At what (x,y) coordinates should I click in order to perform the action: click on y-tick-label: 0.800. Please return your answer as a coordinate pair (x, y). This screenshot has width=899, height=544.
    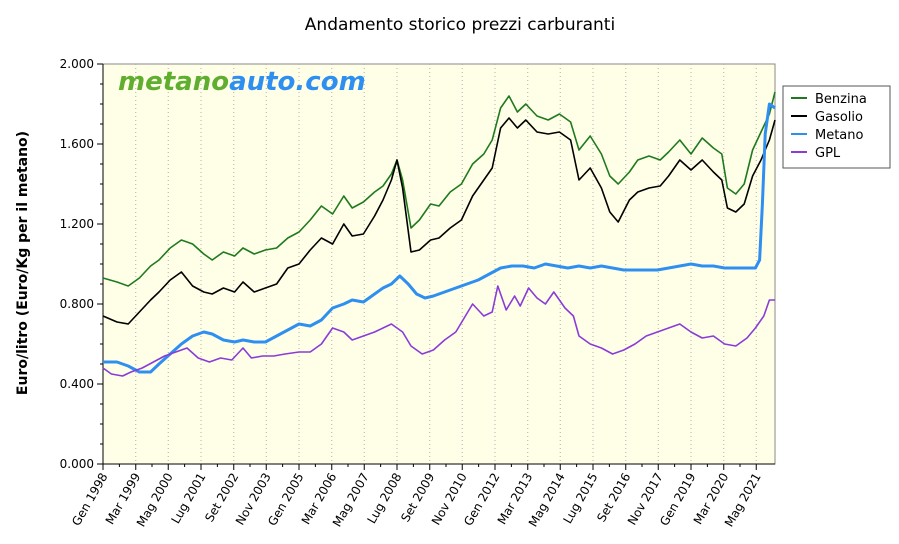
    Looking at the image, I should click on (77, 304).